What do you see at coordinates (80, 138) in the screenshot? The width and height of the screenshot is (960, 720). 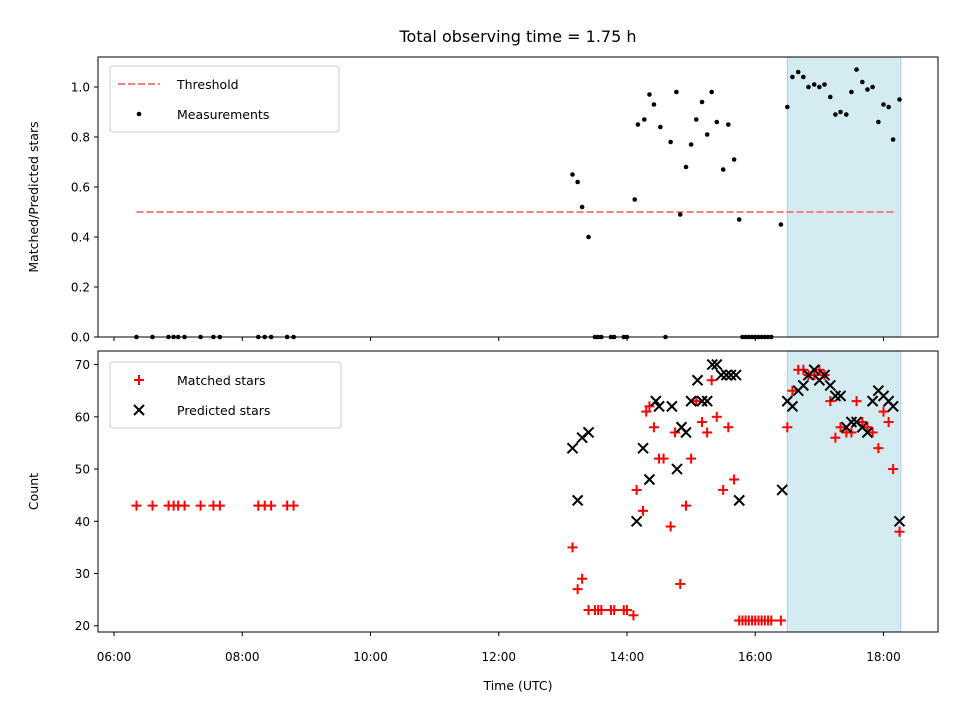 I see `y-tick-label: 0.8` at bounding box center [80, 138].